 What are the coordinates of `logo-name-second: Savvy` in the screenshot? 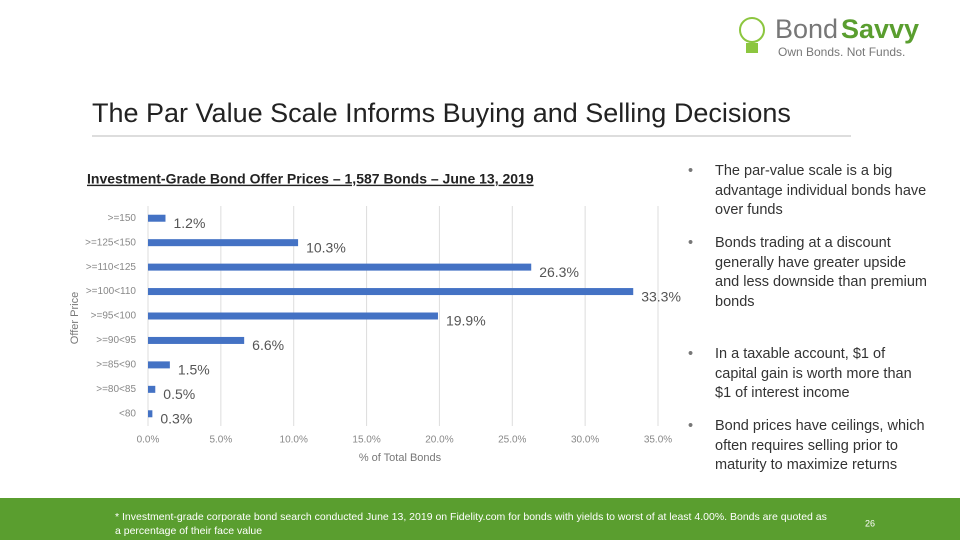 It's located at (880, 29).